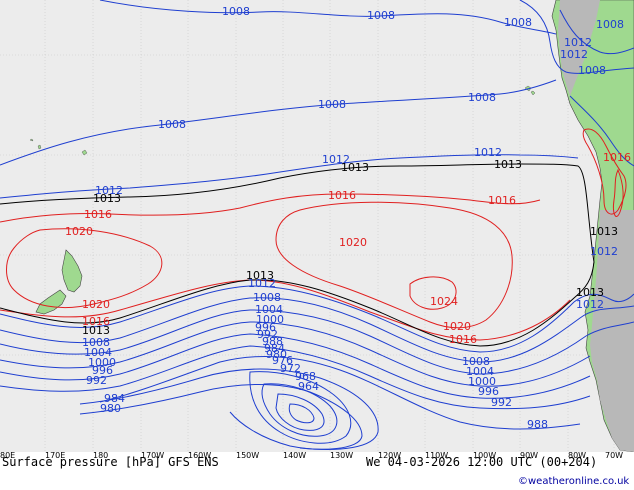 Image resolution: width=634 pixels, height=490 pixels. I want to click on credit-link: ©weatheronline.co.uk, so click(573, 481).